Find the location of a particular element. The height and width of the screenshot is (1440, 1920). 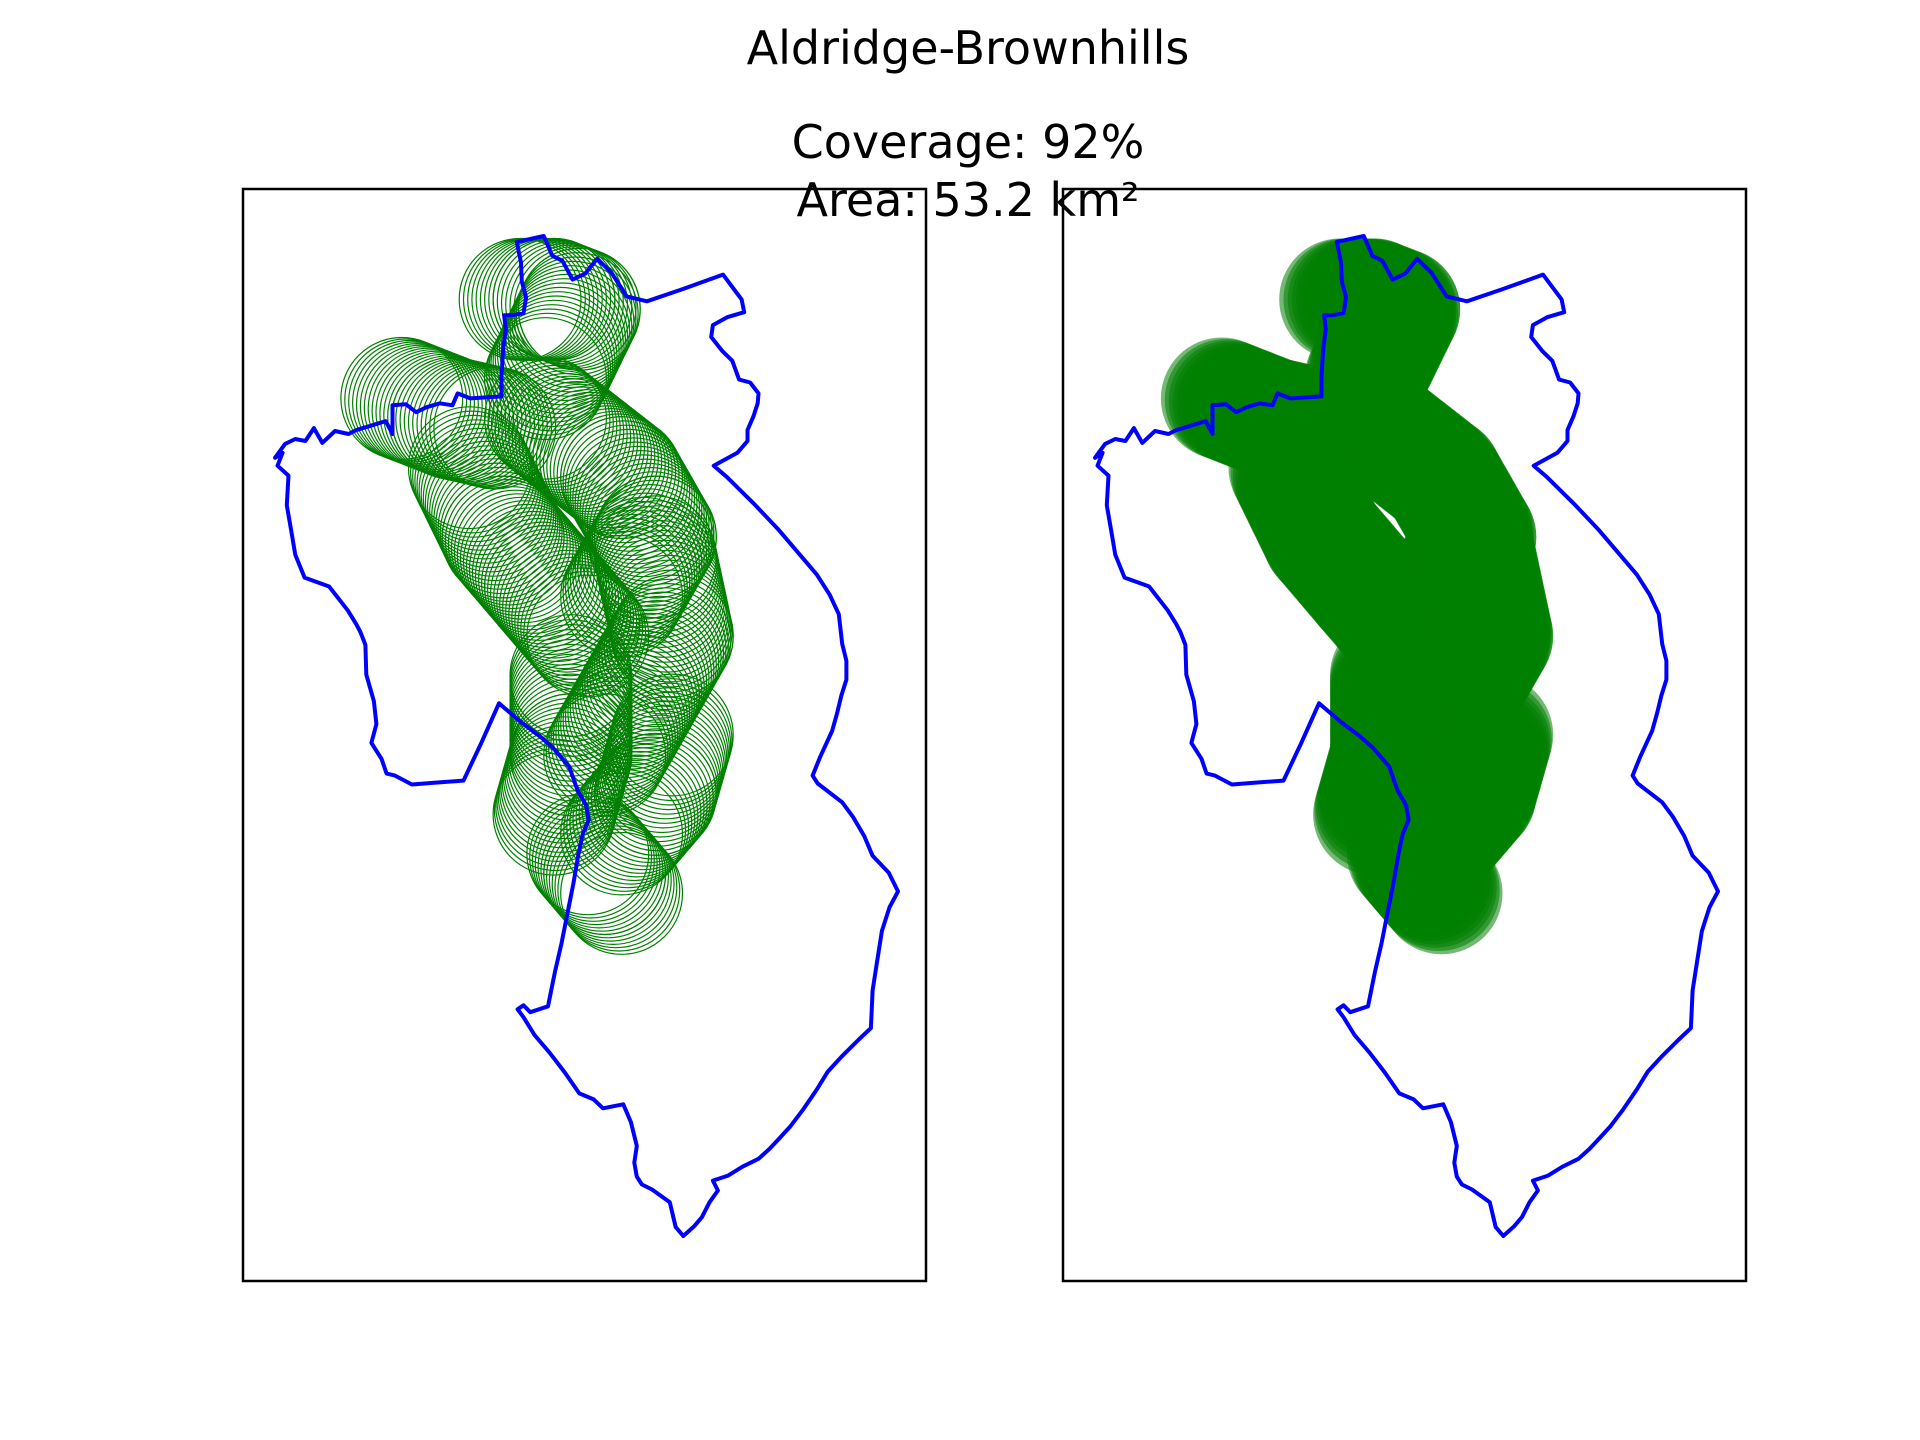

coverage-circles-outline is located at coordinates (537, 596).